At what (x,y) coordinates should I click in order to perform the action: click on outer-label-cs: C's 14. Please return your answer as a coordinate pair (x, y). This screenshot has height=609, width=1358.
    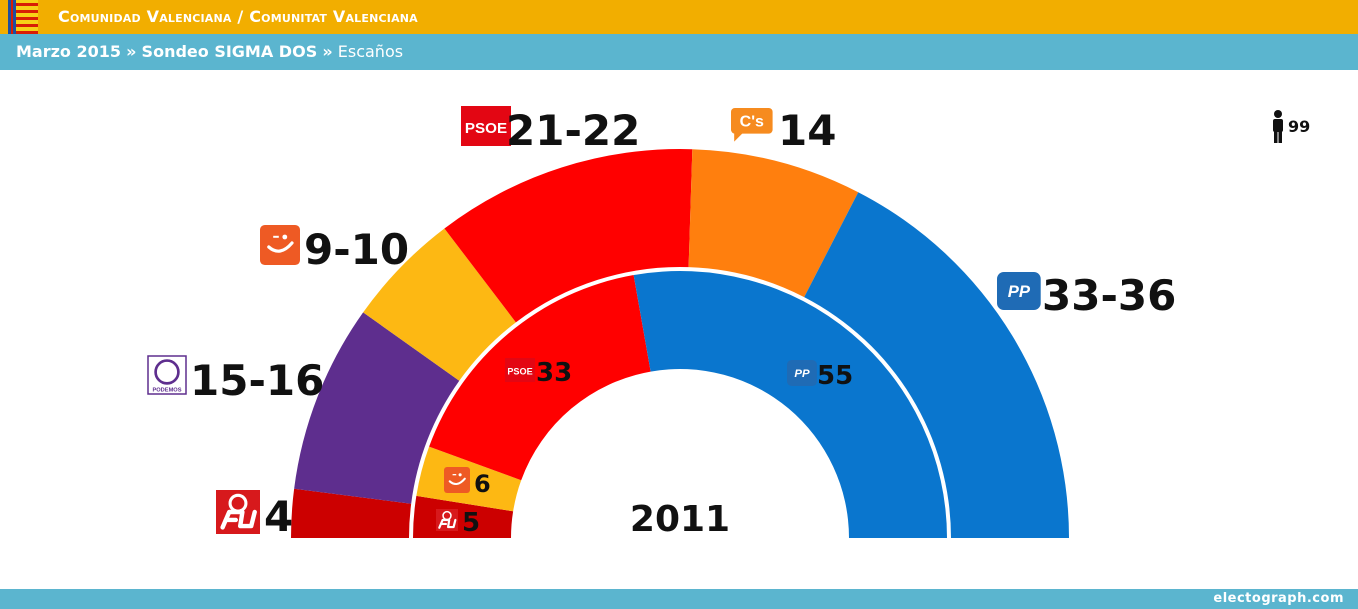
    Looking at the image, I should click on (783, 130).